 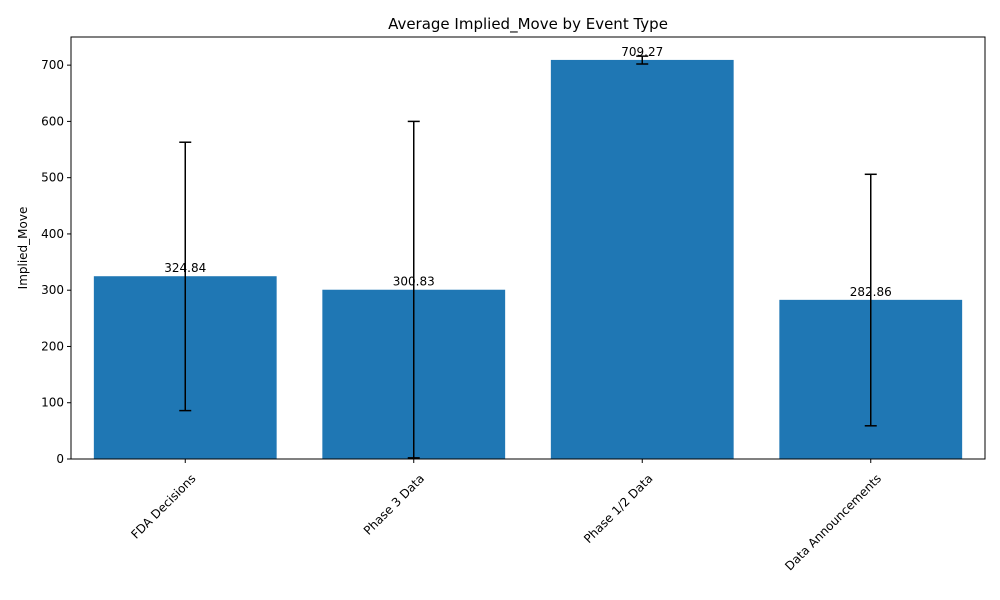 What do you see at coordinates (833, 522) in the screenshot?
I see `x-tick-label: Data Announcements` at bounding box center [833, 522].